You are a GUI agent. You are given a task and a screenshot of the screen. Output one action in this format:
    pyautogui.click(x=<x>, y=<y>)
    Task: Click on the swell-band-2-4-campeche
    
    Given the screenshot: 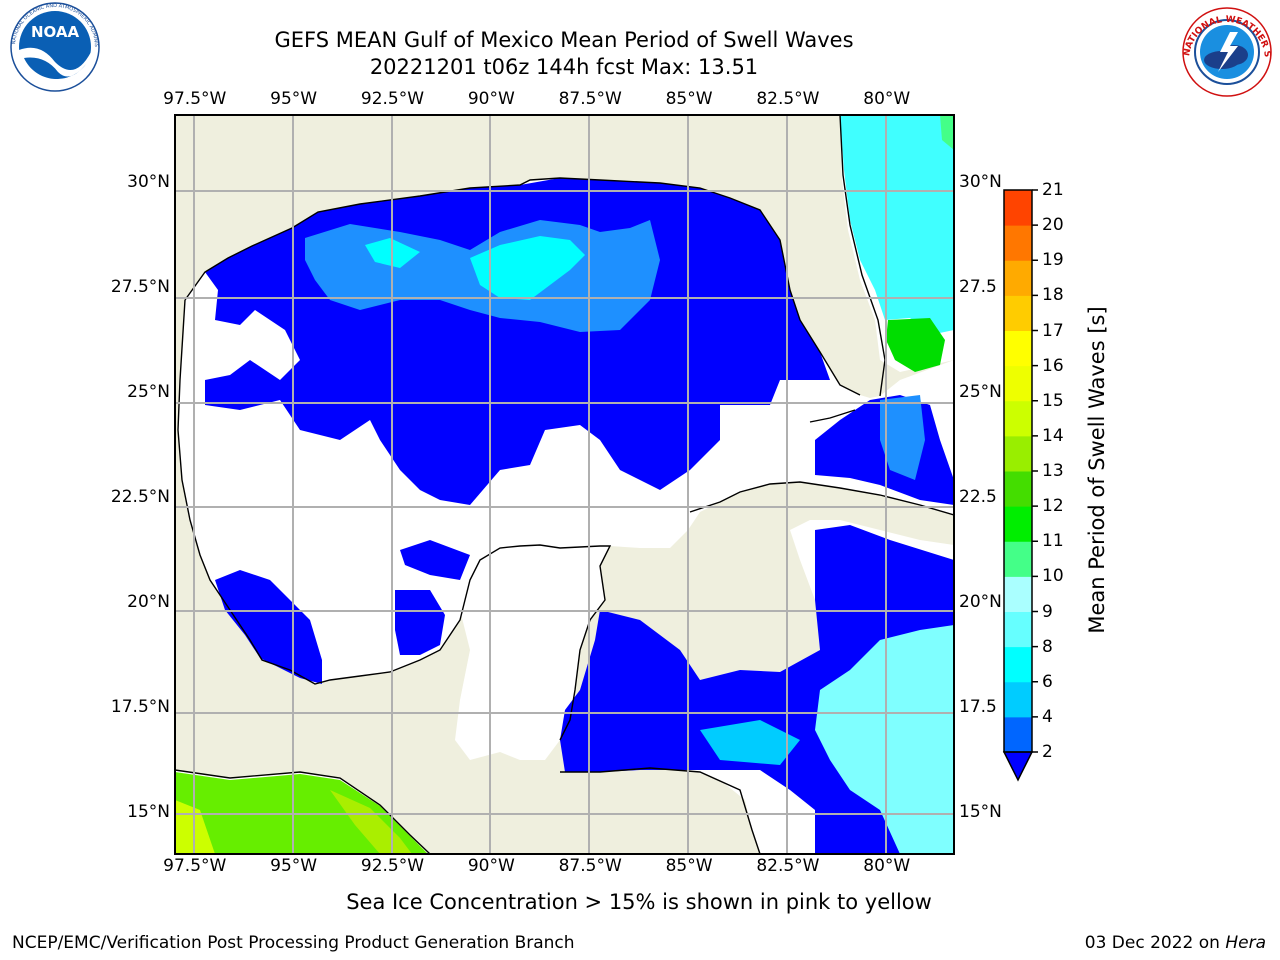 What is the action you would take?
    pyautogui.click(x=420, y=622)
    